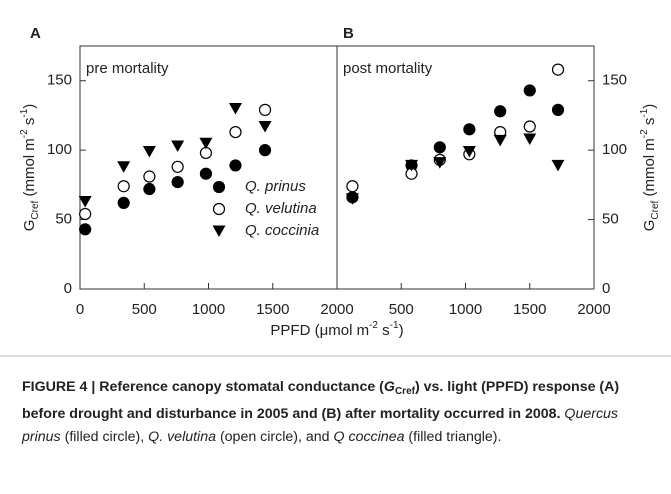 The image size is (671, 494). Describe the element at coordinates (389, 387) in the screenshot. I see `caption-text: G` at that location.